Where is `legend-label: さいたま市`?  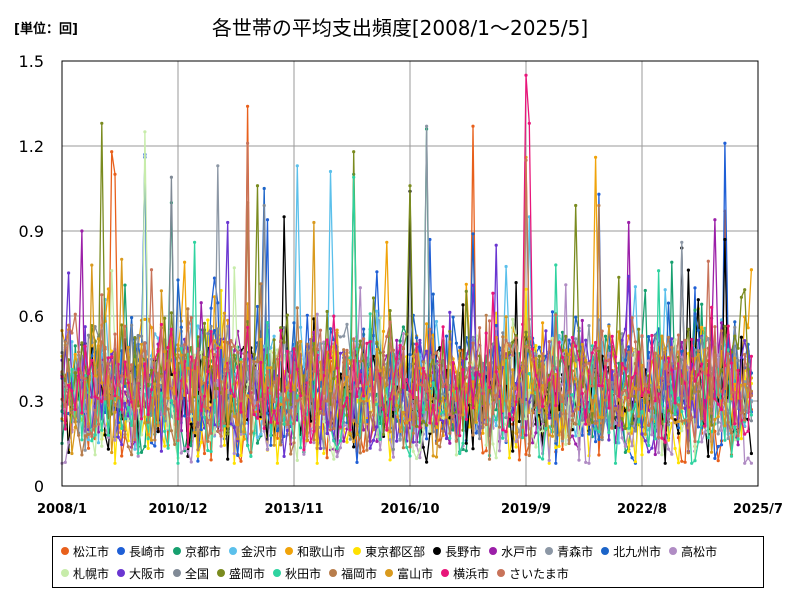
legend-label: さいたま市 is located at coordinates (539, 573).